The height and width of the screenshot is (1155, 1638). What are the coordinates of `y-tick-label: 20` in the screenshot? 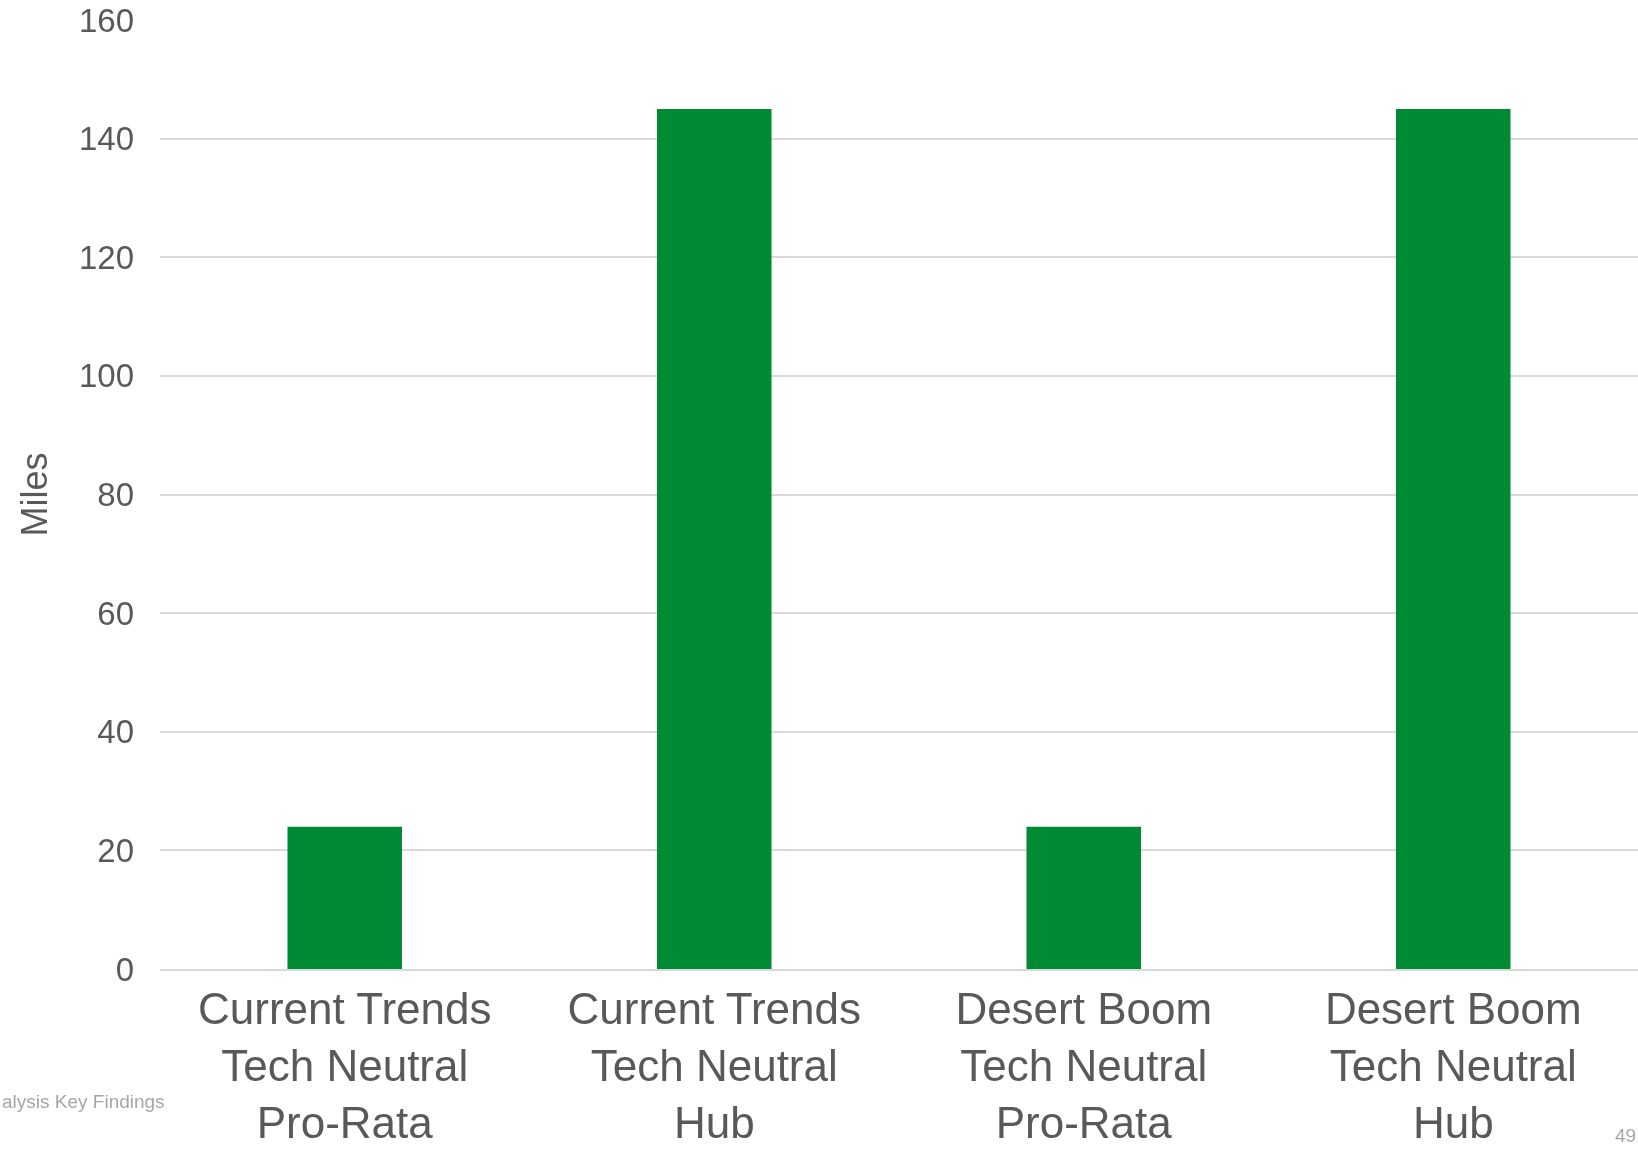 It's located at (115, 850).